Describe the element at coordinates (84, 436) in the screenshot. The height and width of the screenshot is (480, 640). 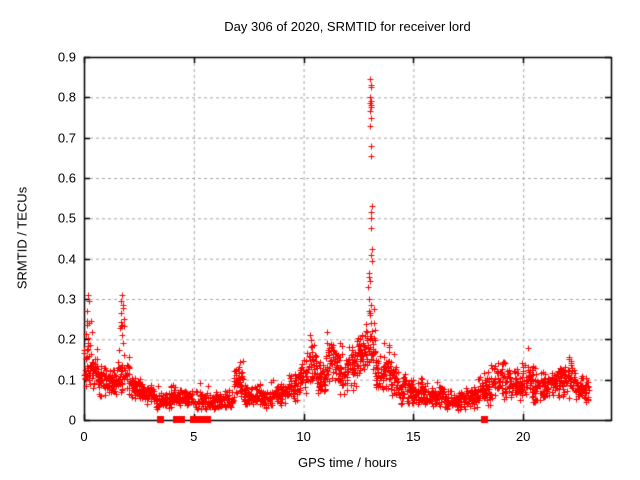
I see `x-tick-label: 0` at that location.